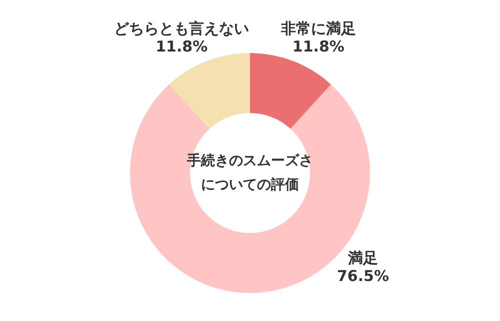 The height and width of the screenshot is (321, 500). Describe the element at coordinates (363, 275) in the screenshot. I see `data-label: 76.5%` at that location.